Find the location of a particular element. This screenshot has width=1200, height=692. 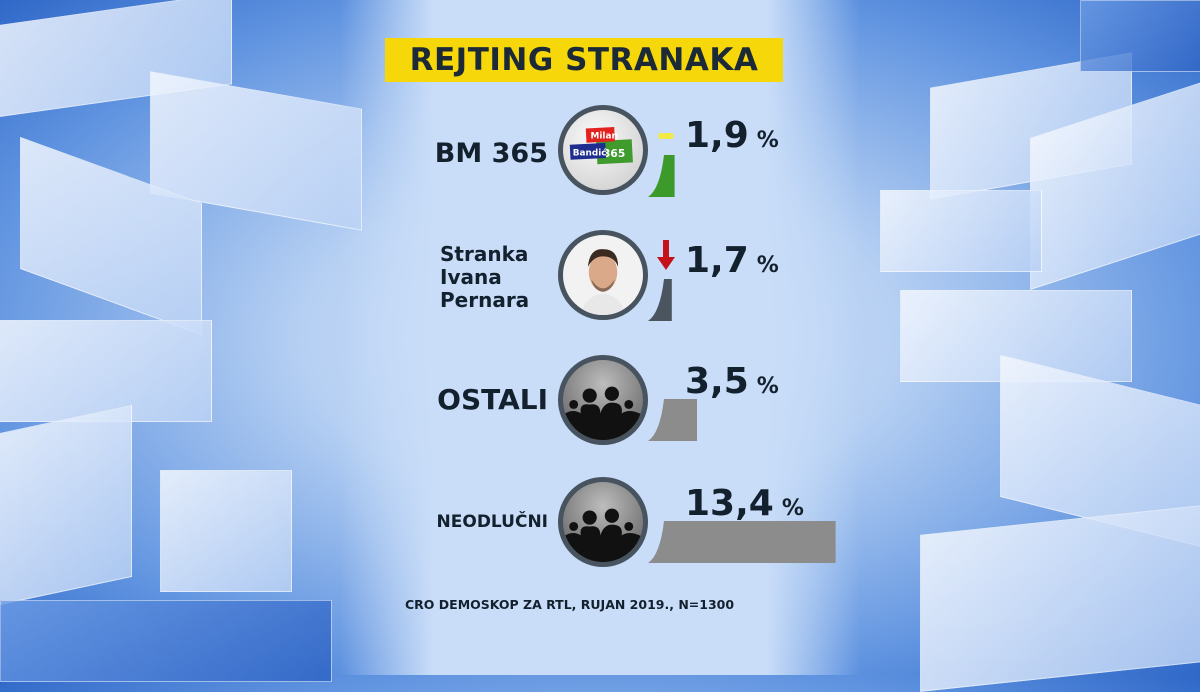

category-label-neodlucni: NEODLUČNI is located at coordinates (492, 522).